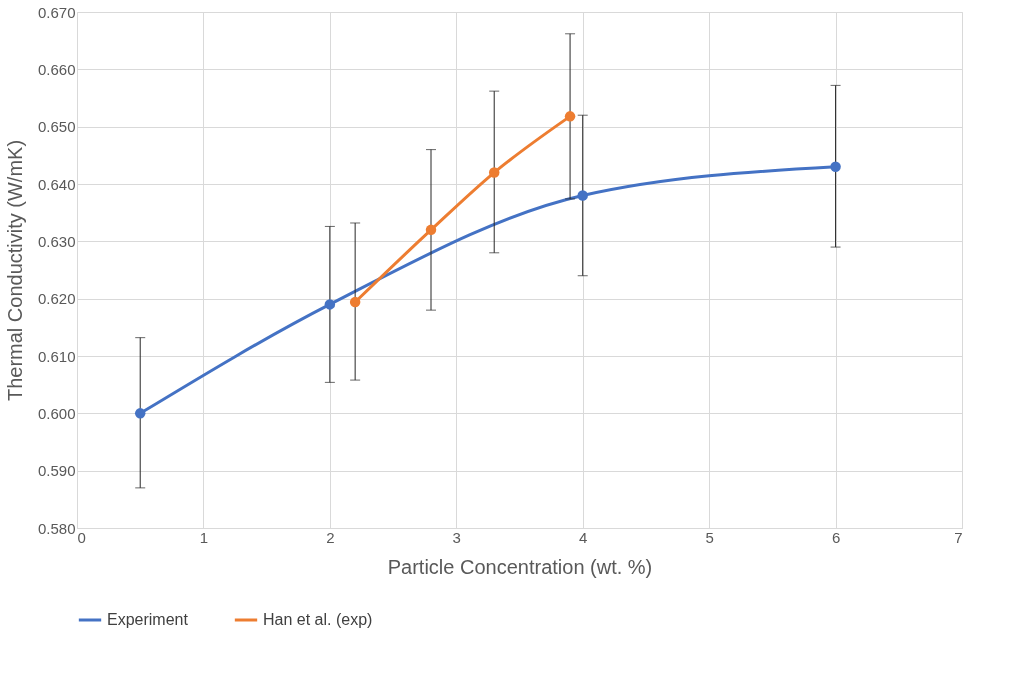 This screenshot has height=690, width=1032. I want to click on y-tick-label: 0.650, so click(56, 127).